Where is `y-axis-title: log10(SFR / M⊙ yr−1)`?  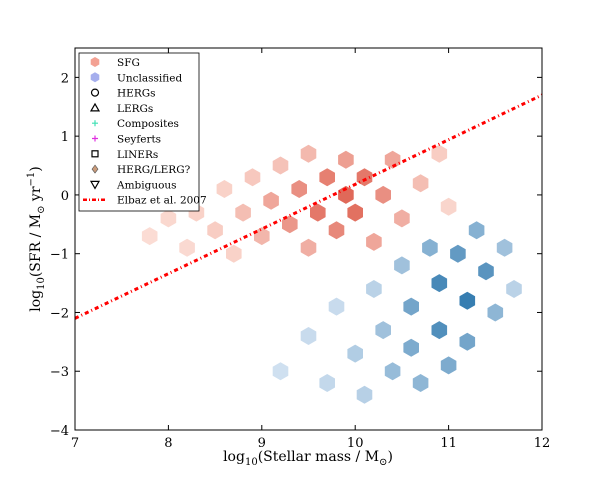 y-axis-title: log10(SFR / M⊙ yr−1) is located at coordinates (36, 239).